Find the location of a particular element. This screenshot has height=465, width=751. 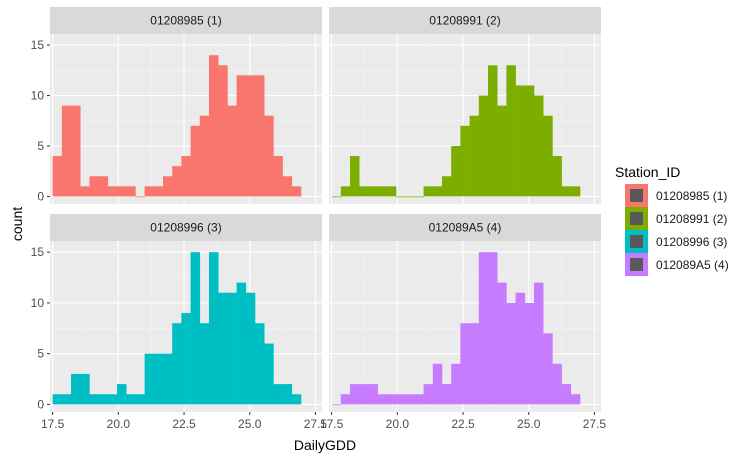

x-axis-title: DailyGDD is located at coordinates (325, 445).